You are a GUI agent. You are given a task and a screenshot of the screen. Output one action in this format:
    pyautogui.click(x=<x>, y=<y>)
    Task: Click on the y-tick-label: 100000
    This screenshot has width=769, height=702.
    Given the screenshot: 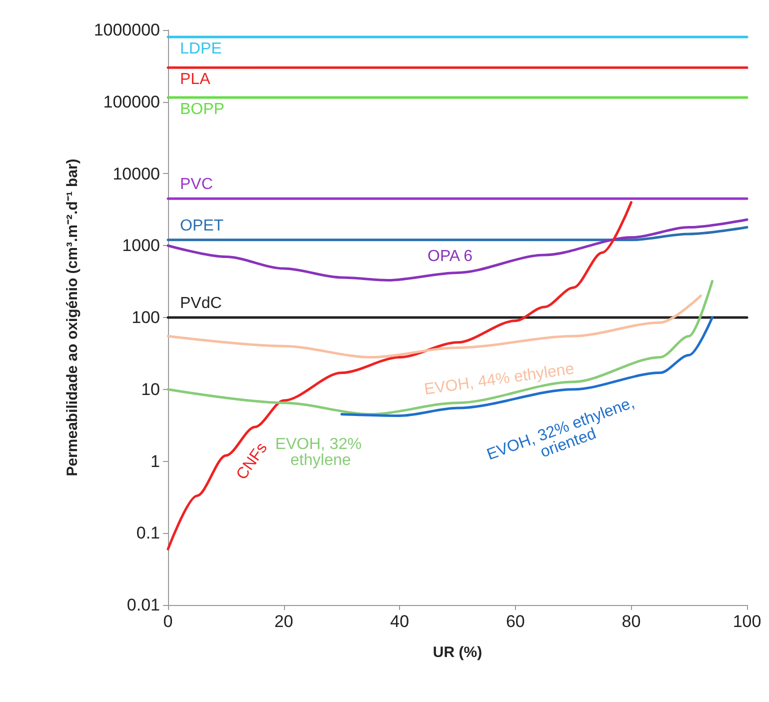 What is the action you would take?
    pyautogui.click(x=131, y=102)
    